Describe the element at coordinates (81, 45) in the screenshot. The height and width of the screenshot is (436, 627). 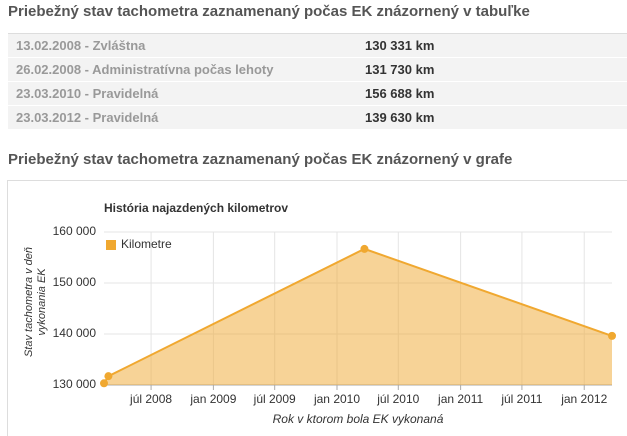
I see `table-cell: 13.02.2008 - Zvláštna` at that location.